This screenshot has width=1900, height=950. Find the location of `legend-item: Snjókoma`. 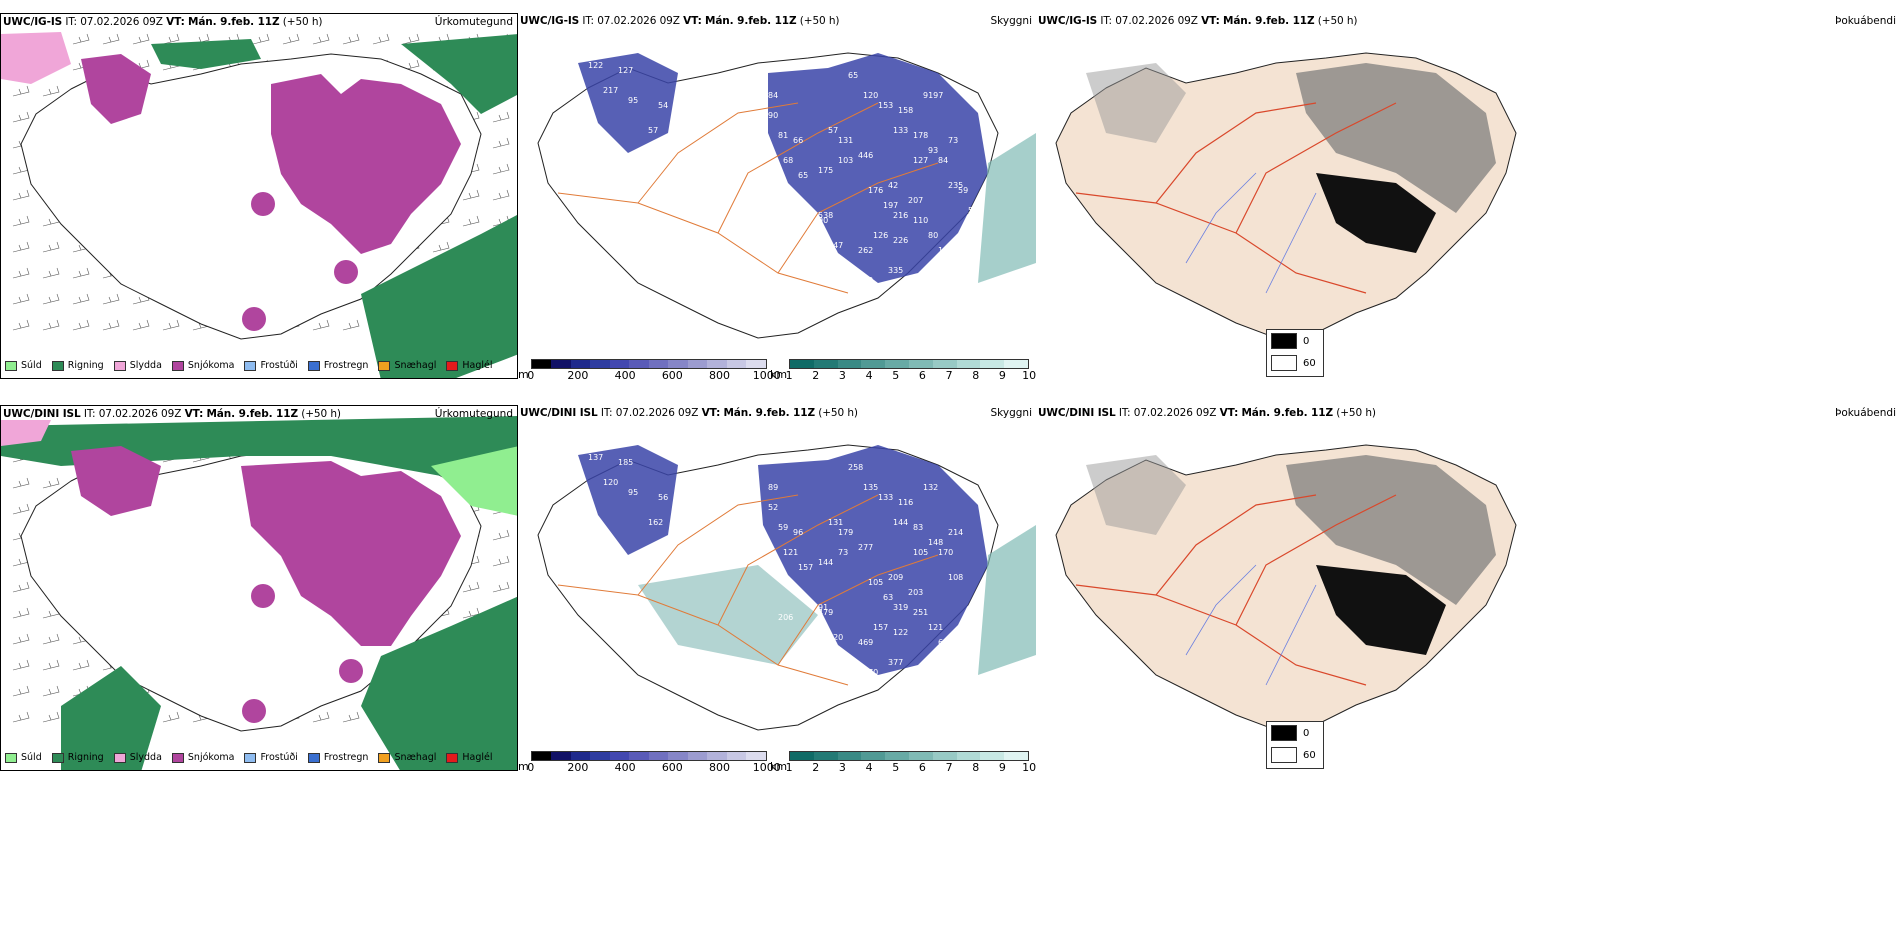

legend-item: Snjókoma is located at coordinates (202, 757).